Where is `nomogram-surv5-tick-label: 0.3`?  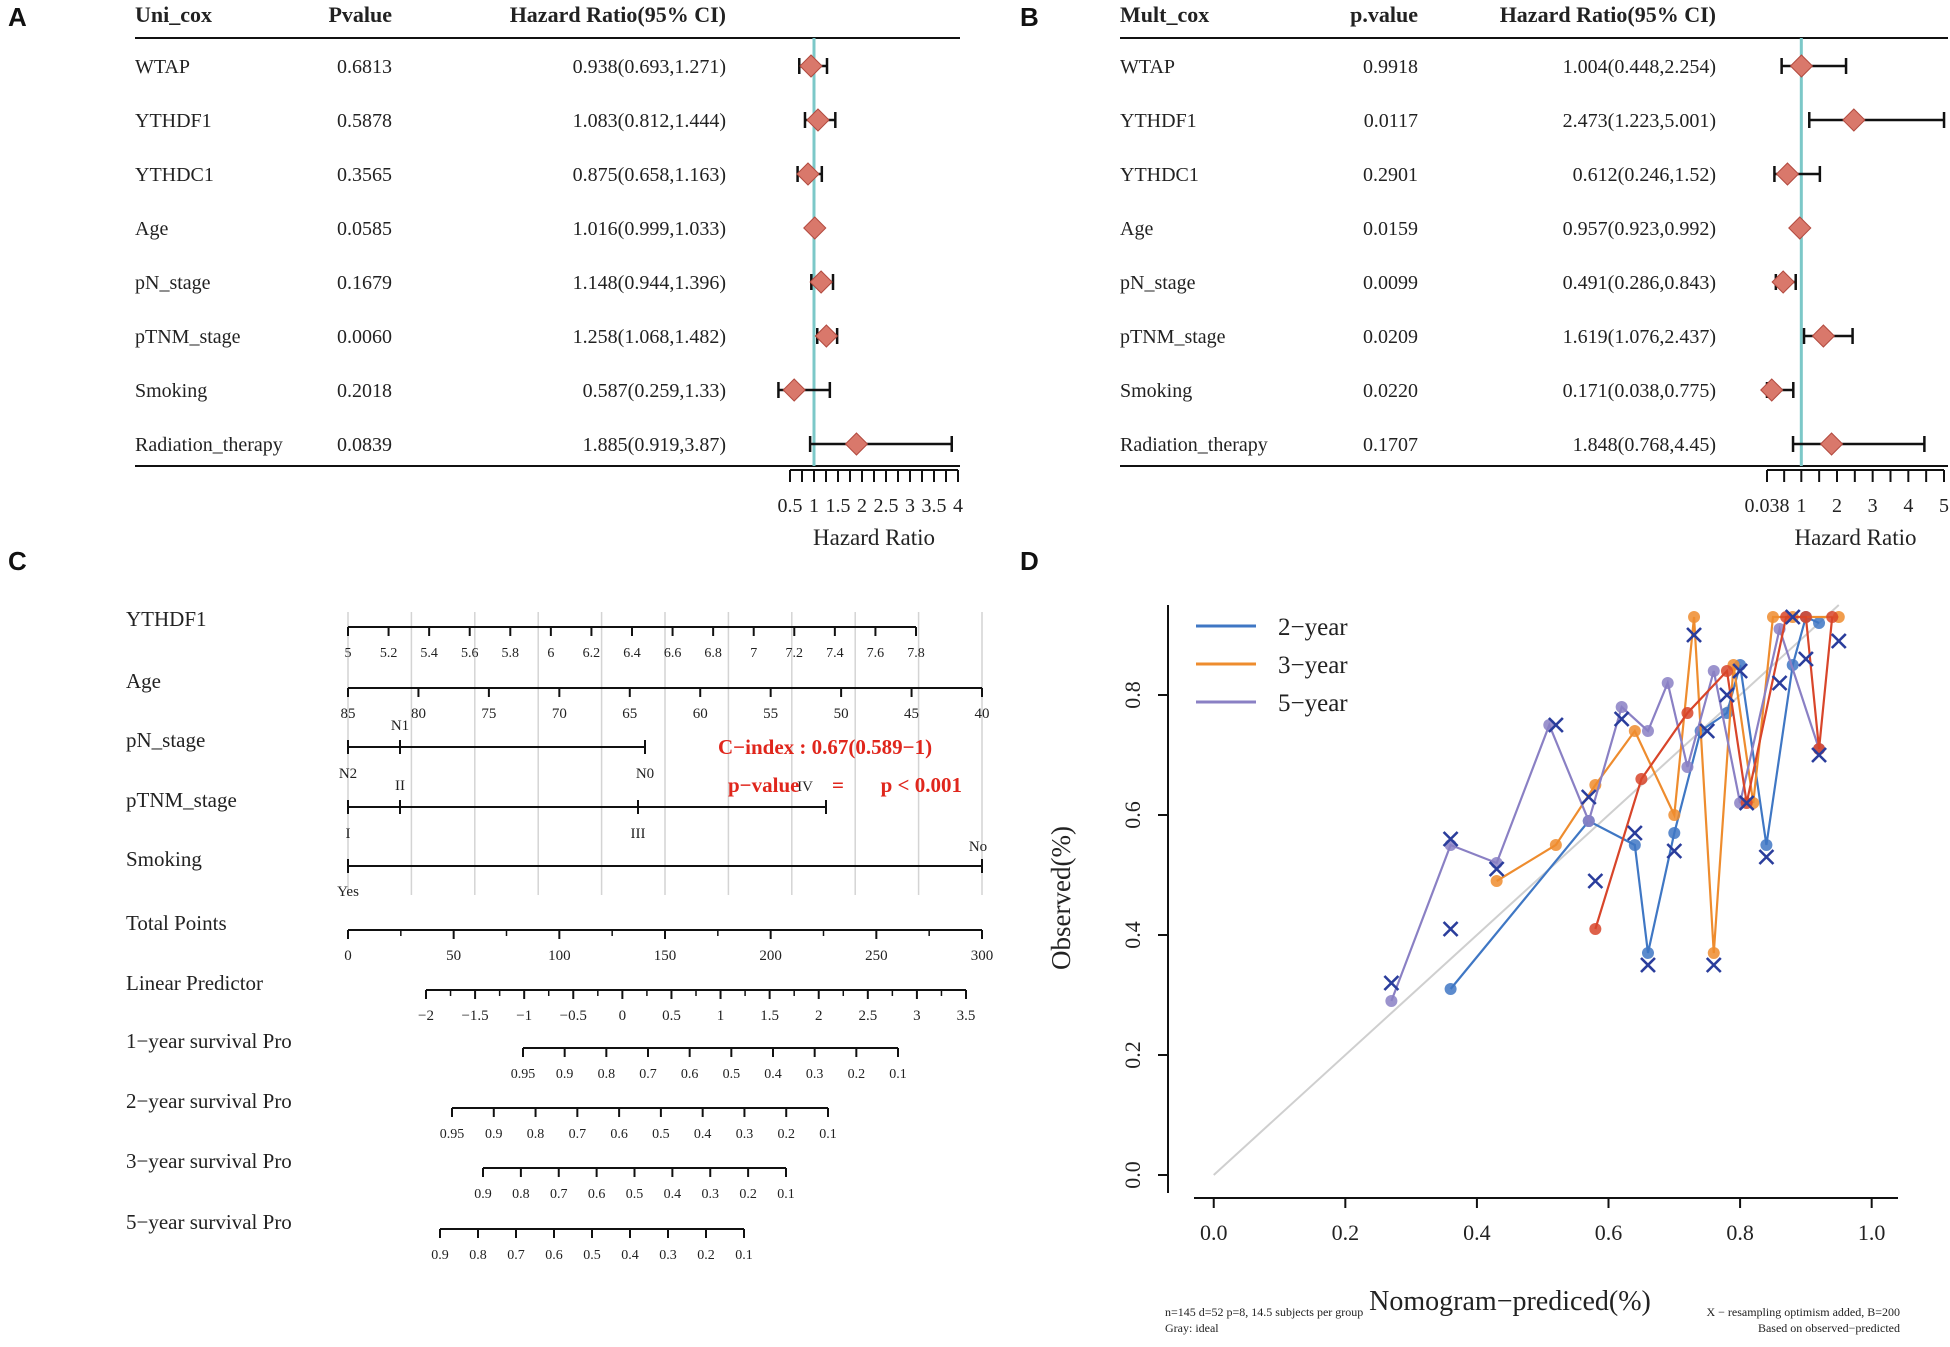
nomogram-surv5-tick-label: 0.3 is located at coordinates (668, 1255).